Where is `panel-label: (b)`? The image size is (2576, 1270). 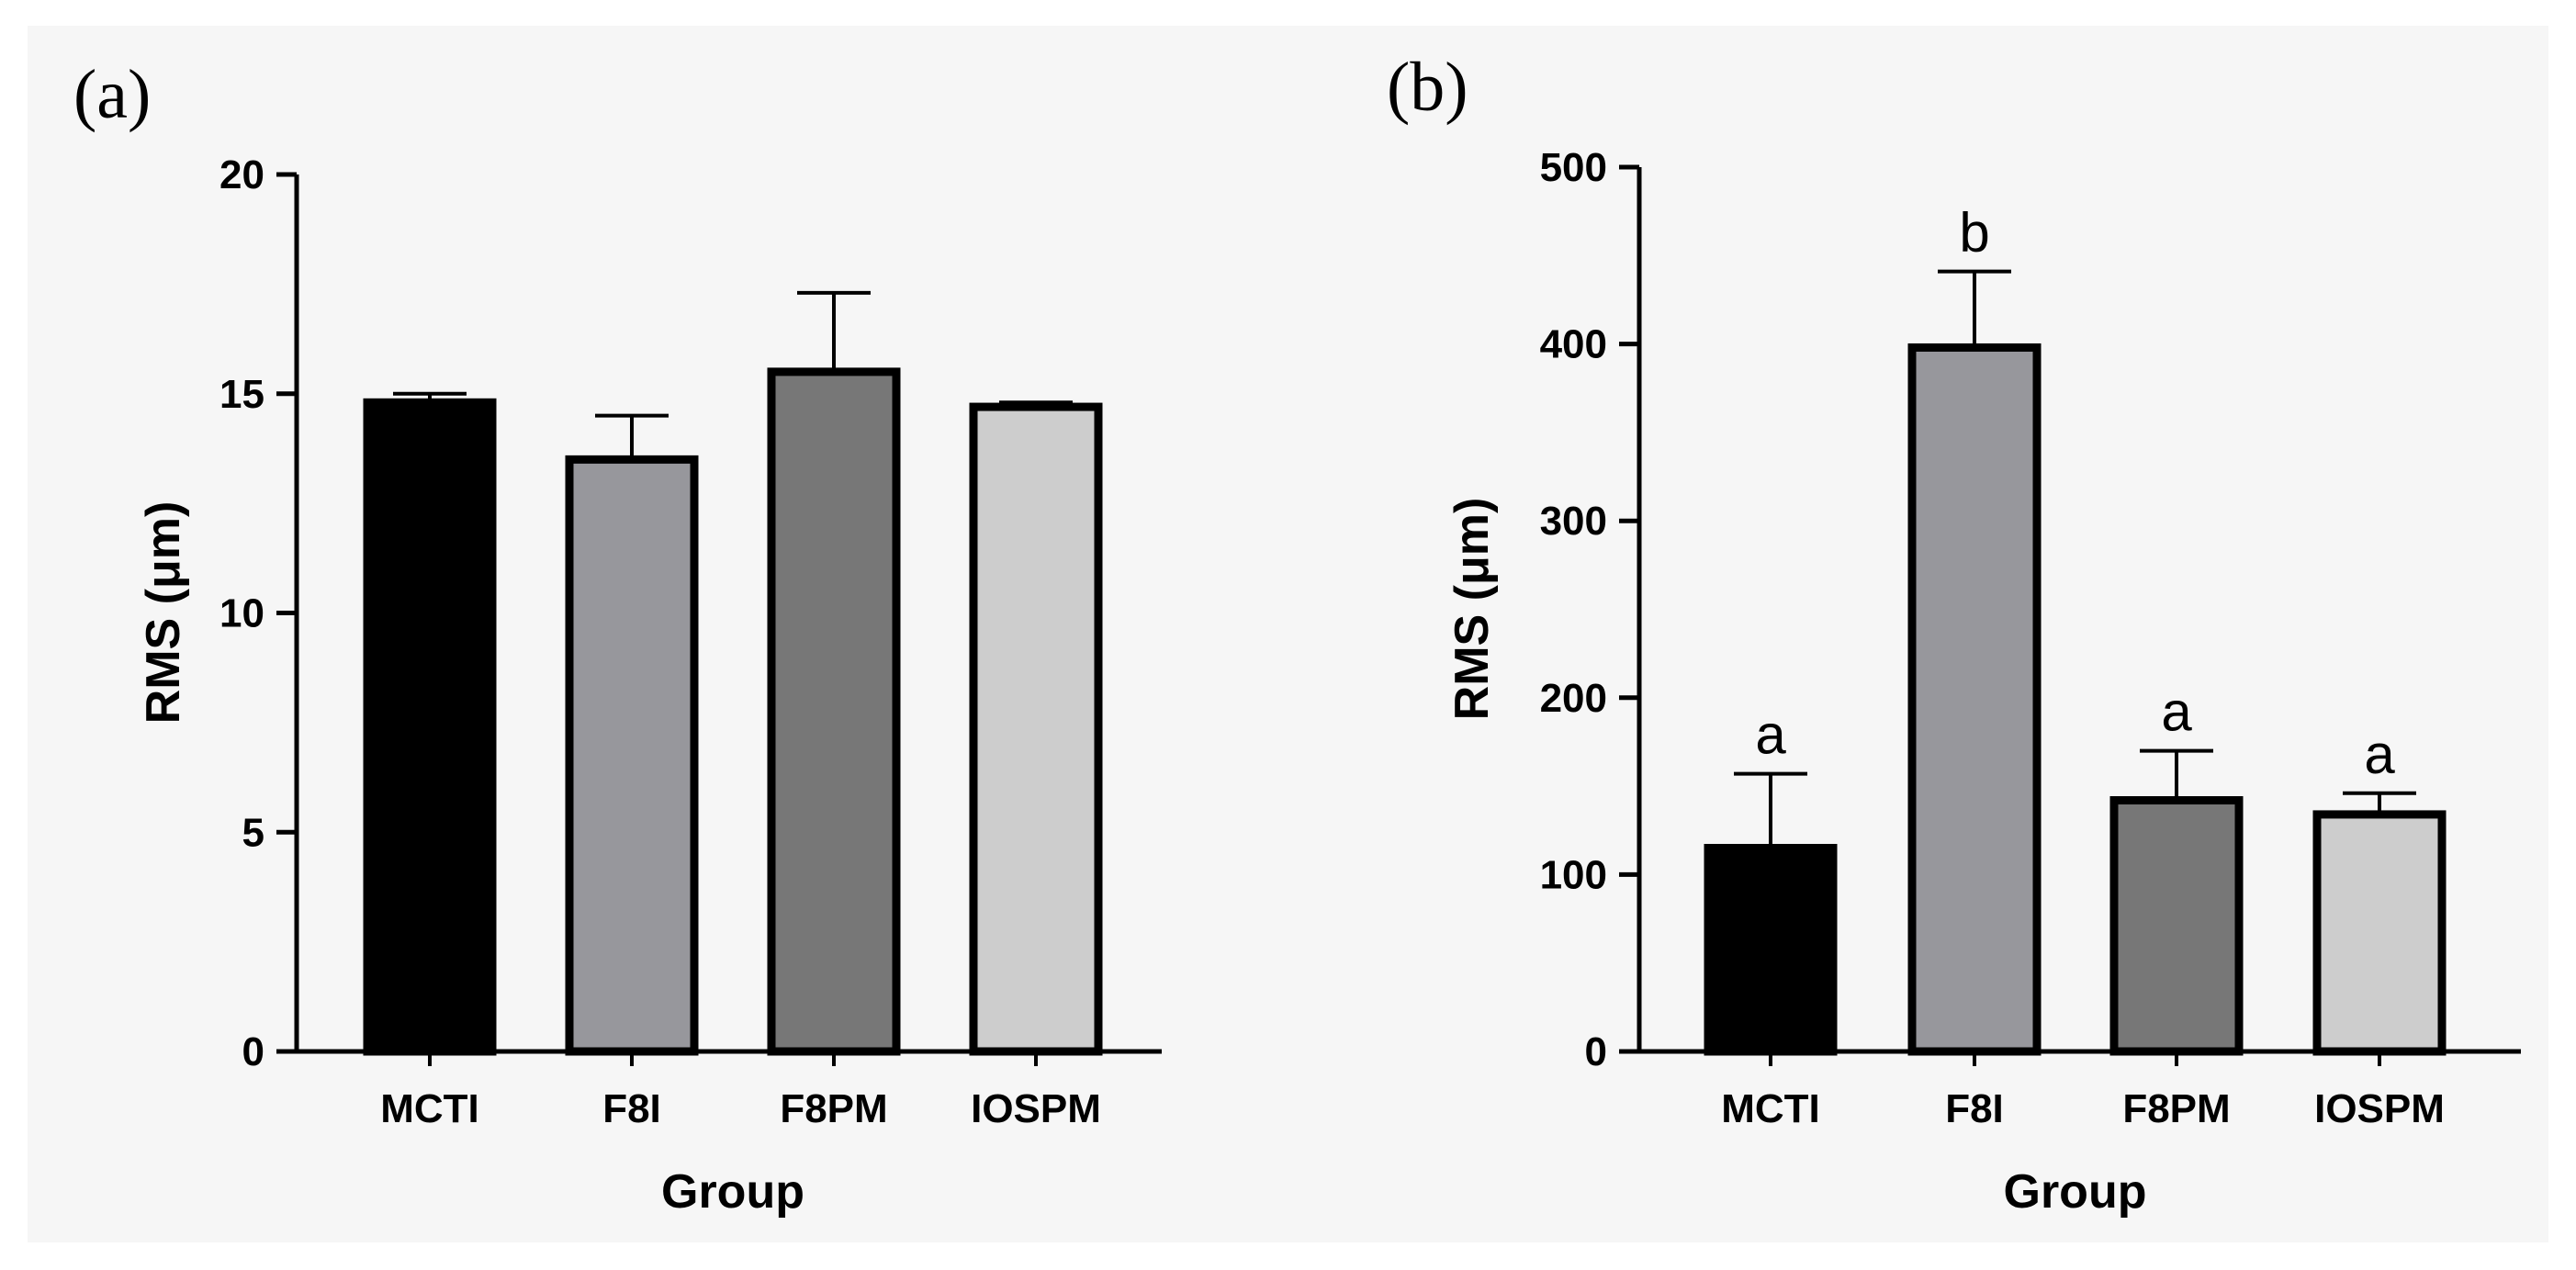
panel-label: (b) is located at coordinates (1427, 88).